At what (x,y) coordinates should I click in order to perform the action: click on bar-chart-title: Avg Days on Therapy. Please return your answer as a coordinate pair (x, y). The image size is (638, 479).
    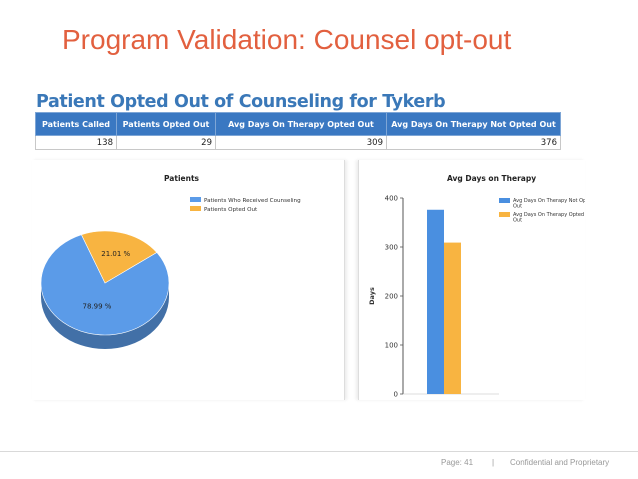
    Looking at the image, I should click on (492, 178).